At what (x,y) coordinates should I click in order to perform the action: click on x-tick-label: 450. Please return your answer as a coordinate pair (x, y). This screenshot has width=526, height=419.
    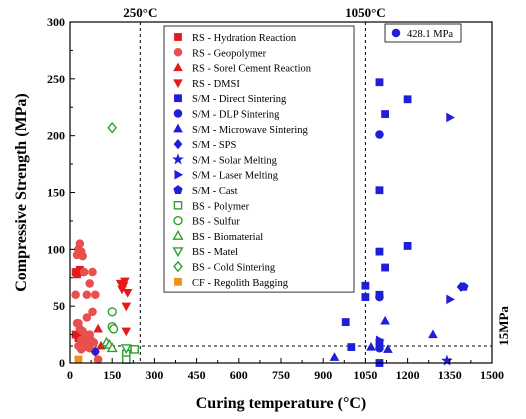
    Looking at the image, I should click on (197, 375).